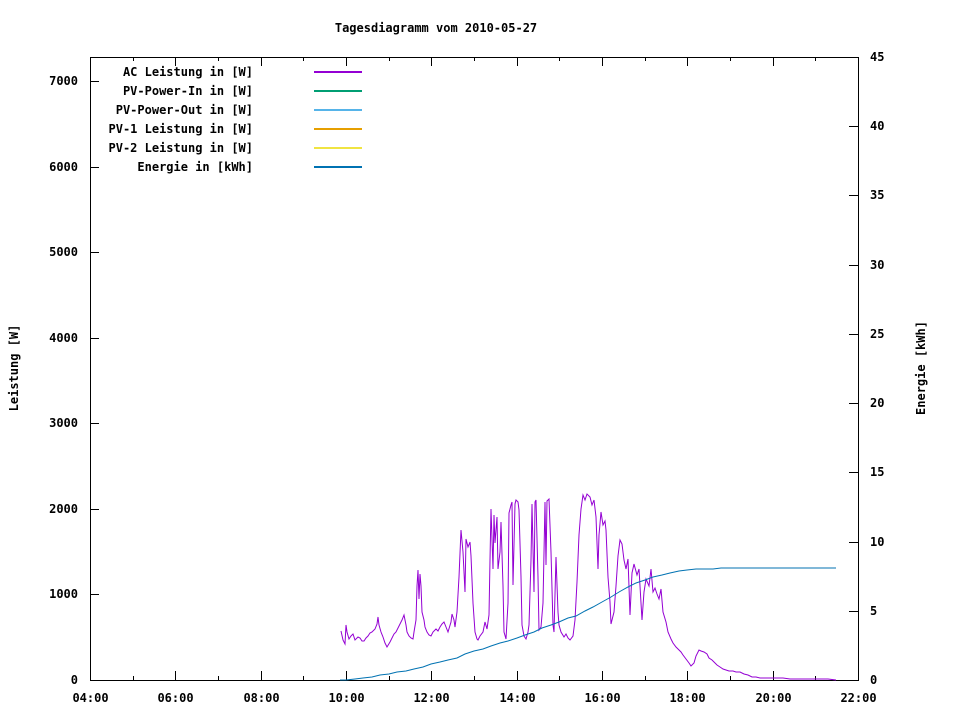 The width and height of the screenshot is (960, 720). Describe the element at coordinates (517, 698) in the screenshot. I see `x-tick-label: 14:00` at that location.